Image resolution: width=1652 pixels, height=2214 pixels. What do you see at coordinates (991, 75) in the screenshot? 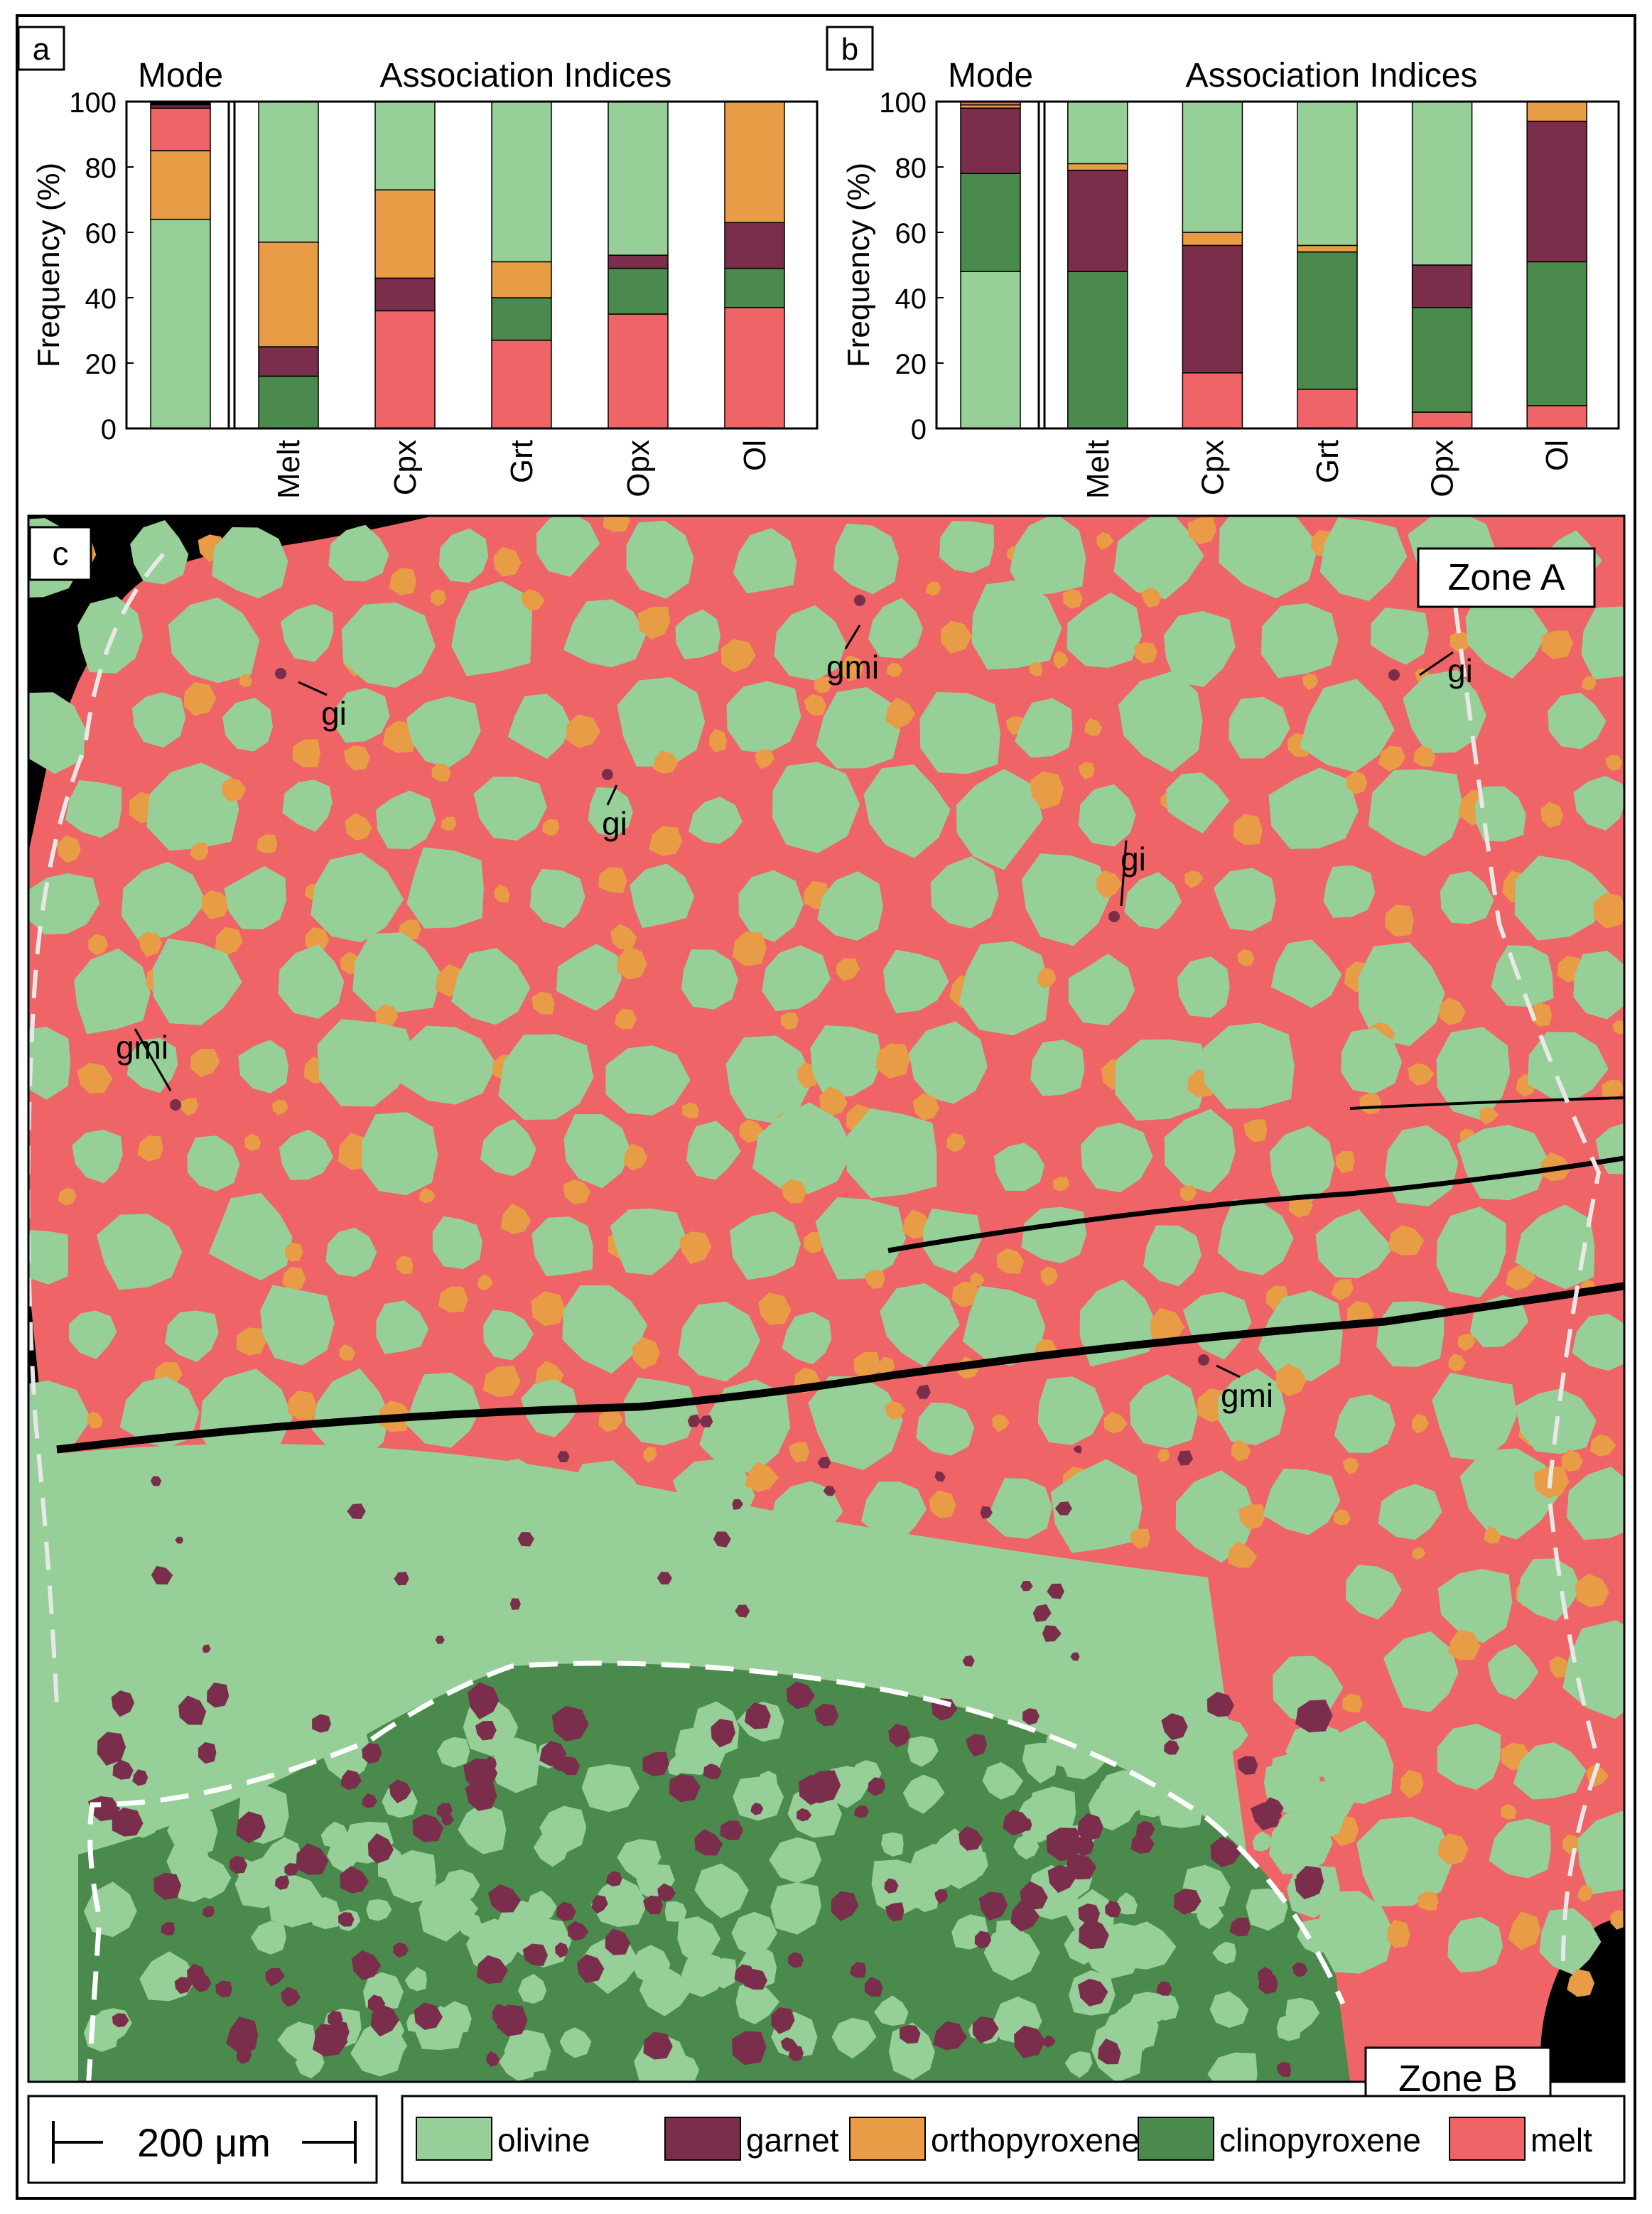
I see `header-mode: Mode` at bounding box center [991, 75].